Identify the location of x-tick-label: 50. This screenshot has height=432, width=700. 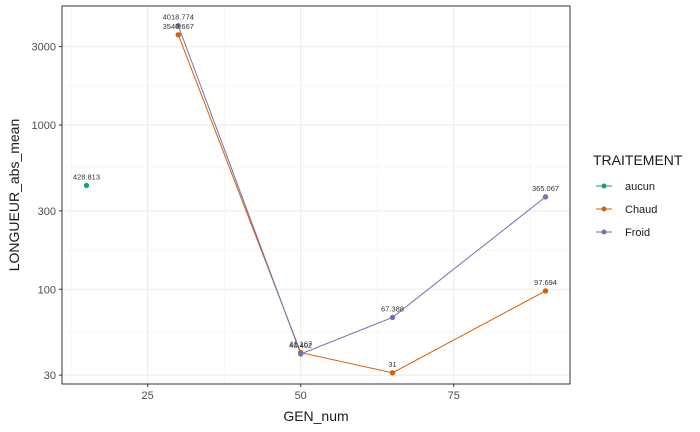
(301, 396).